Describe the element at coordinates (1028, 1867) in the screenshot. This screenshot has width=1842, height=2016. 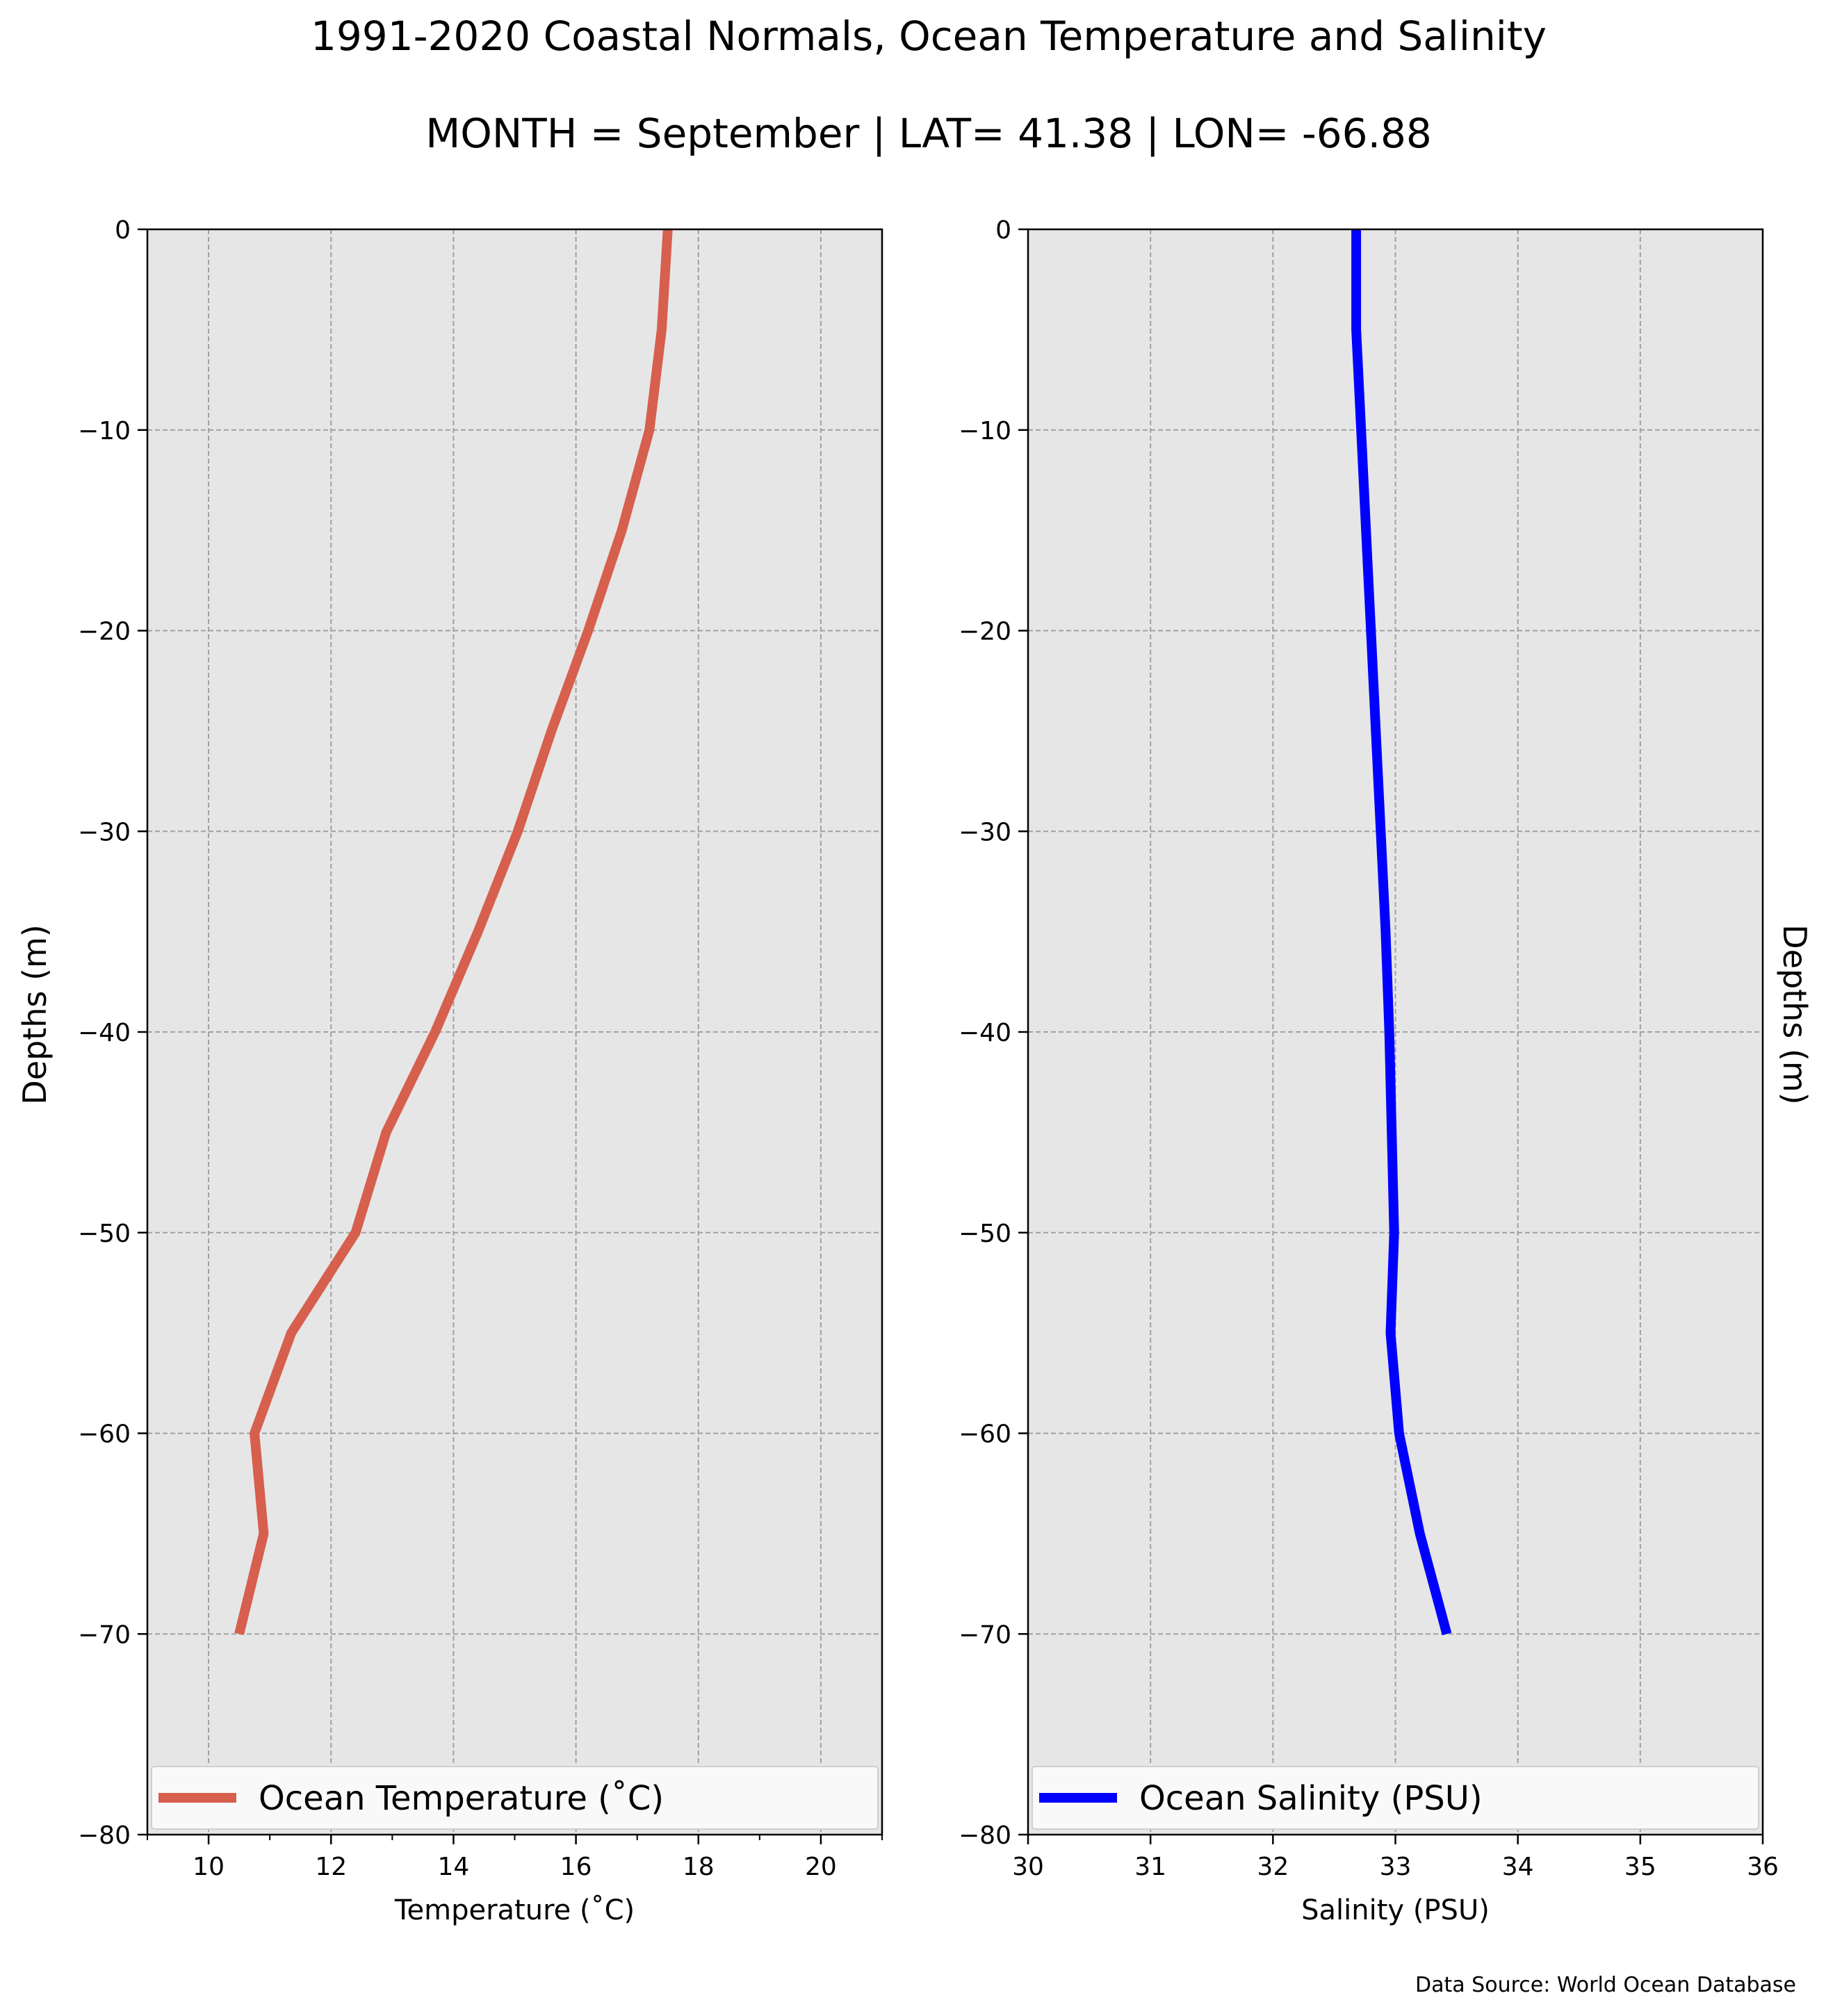
I see `salinity-x-tick-label: 30` at that location.